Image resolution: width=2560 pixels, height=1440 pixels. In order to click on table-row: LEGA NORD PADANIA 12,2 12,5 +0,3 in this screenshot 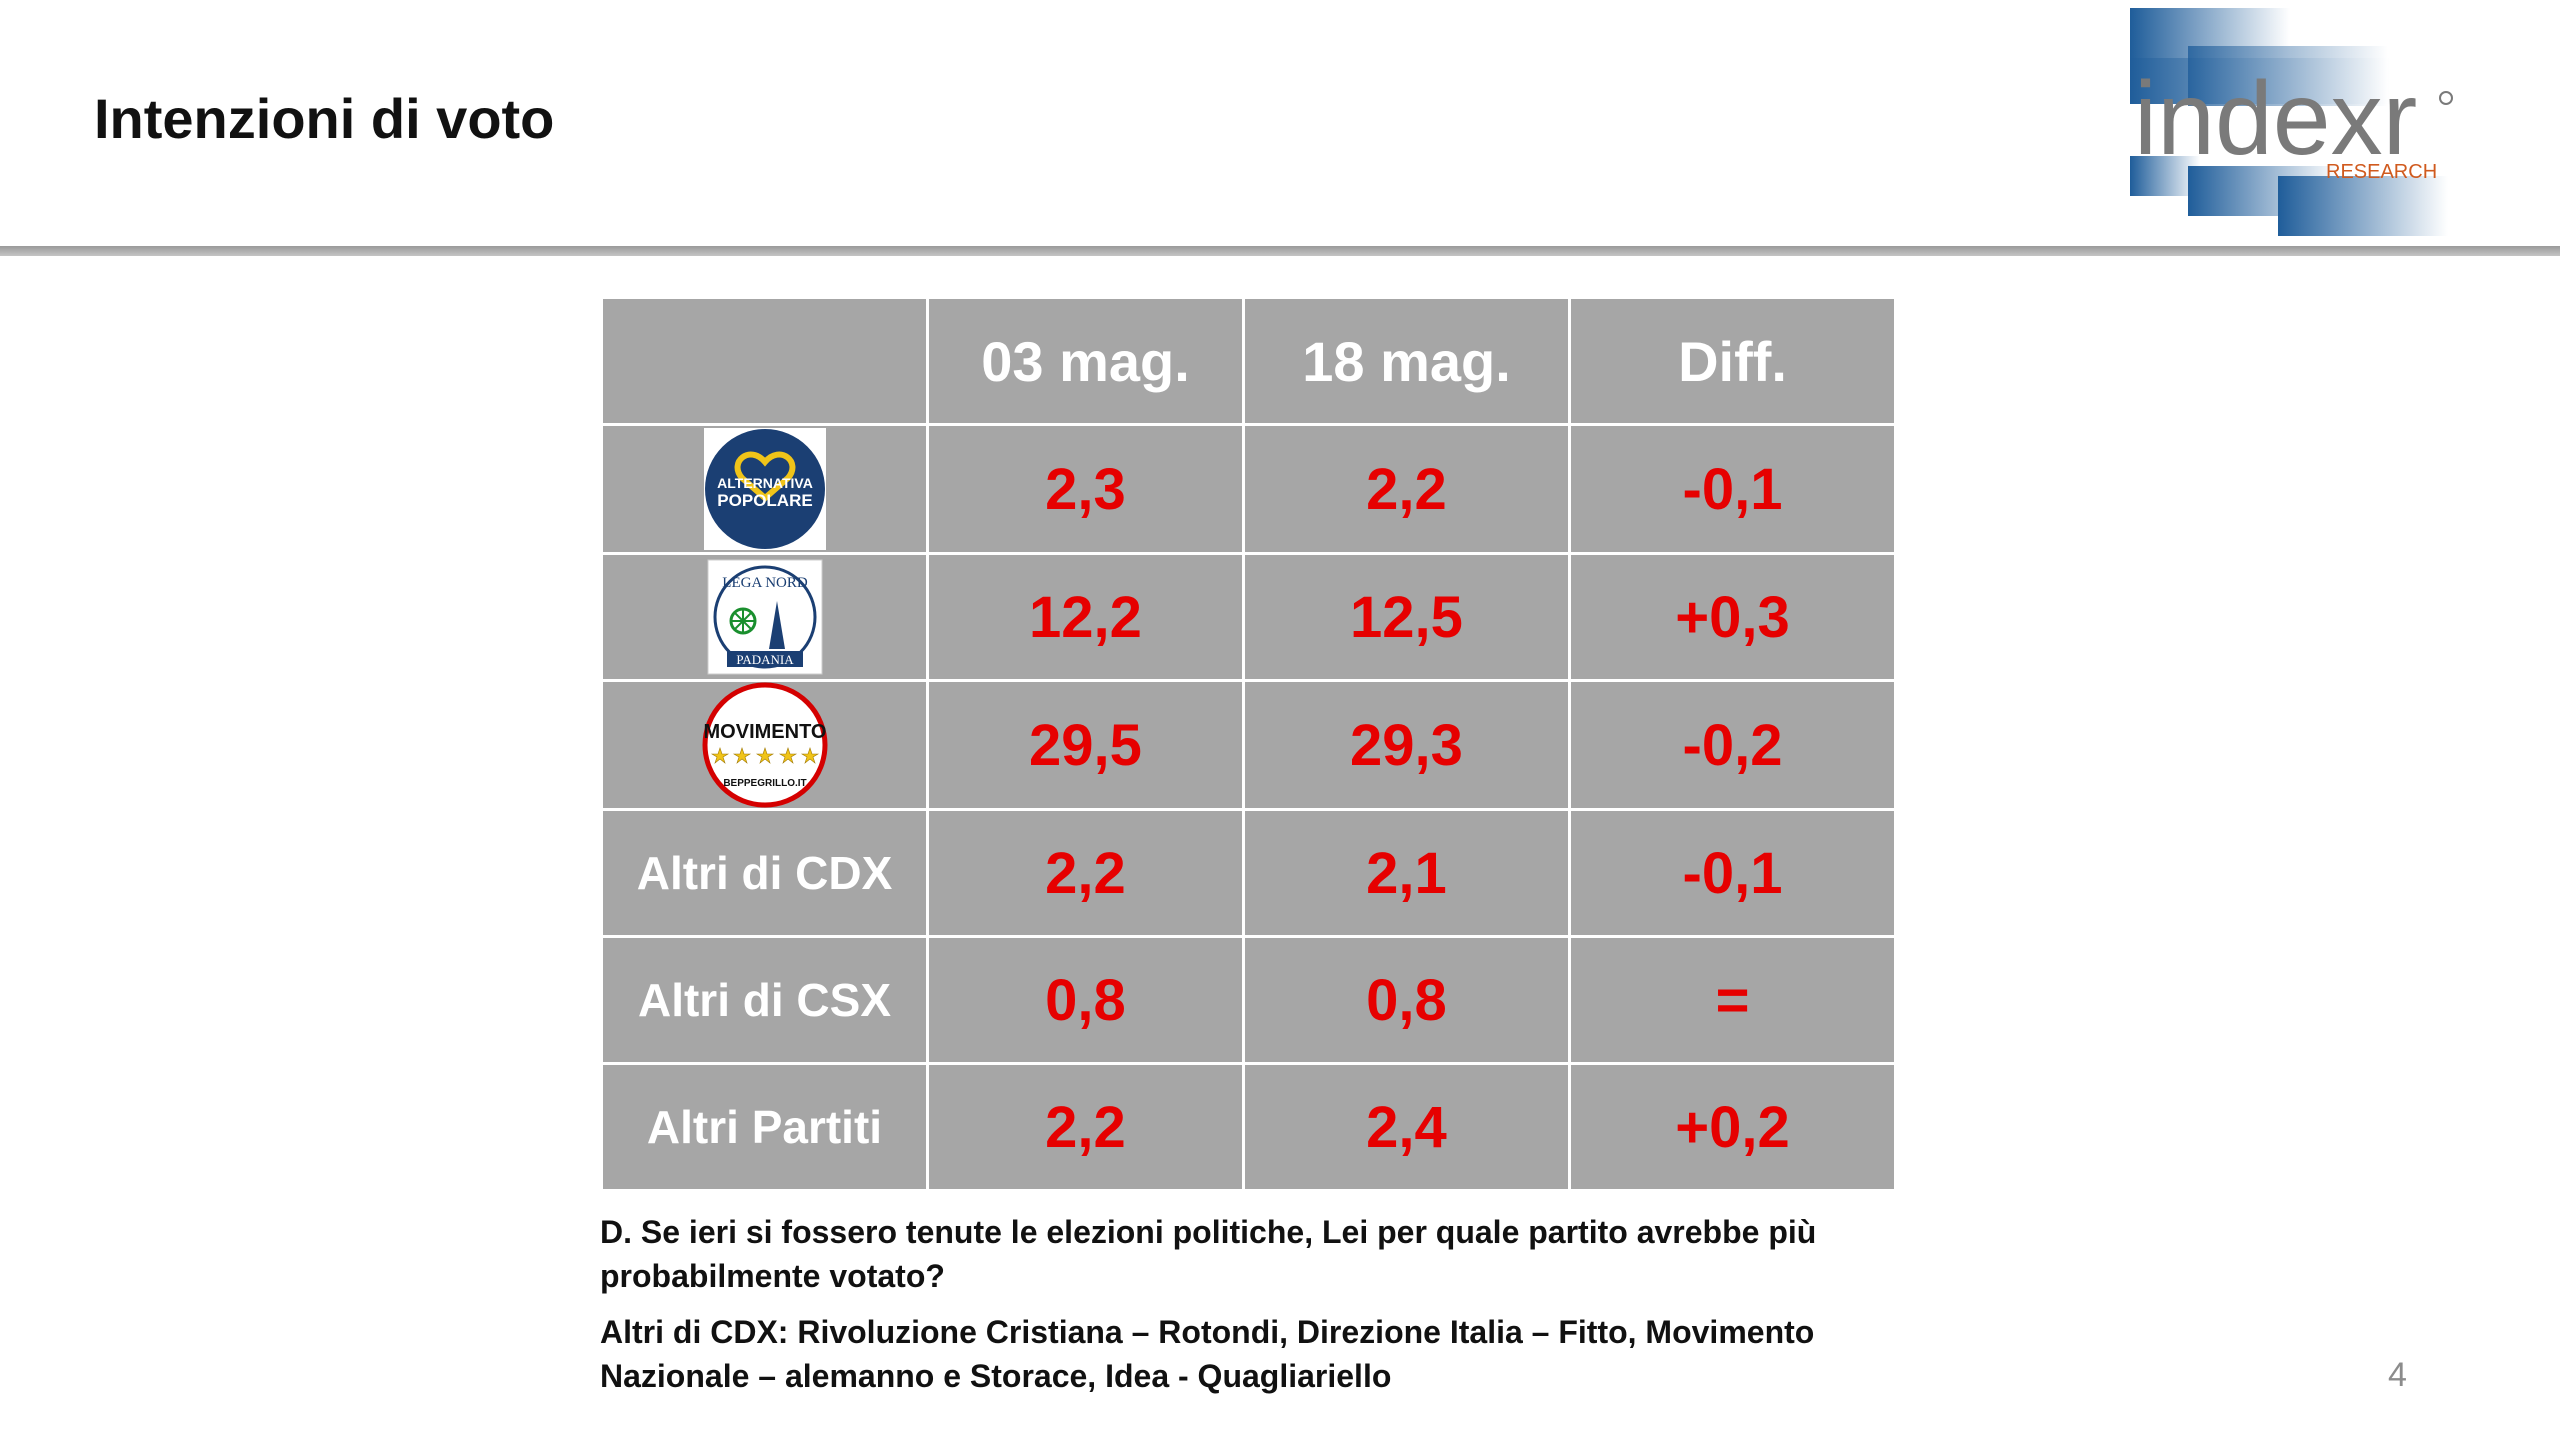, I will do `click(1248, 617)`.